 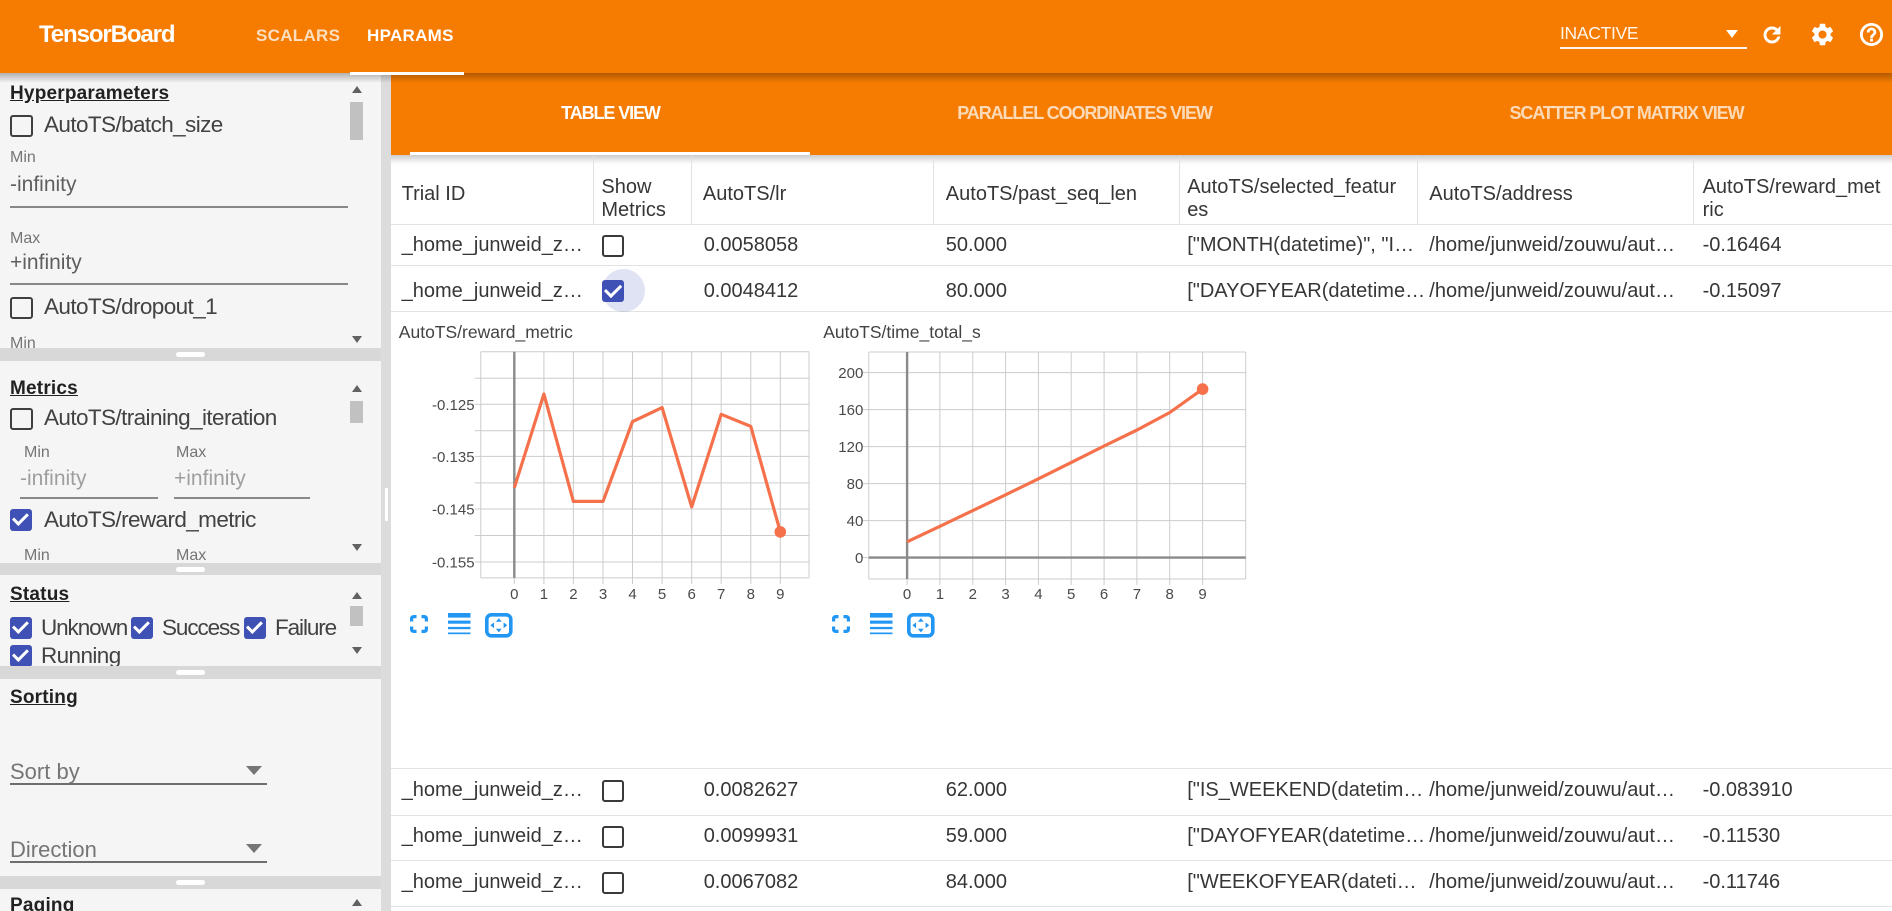 What do you see at coordinates (453, 563) in the screenshot?
I see `svg-text: -0.155` at bounding box center [453, 563].